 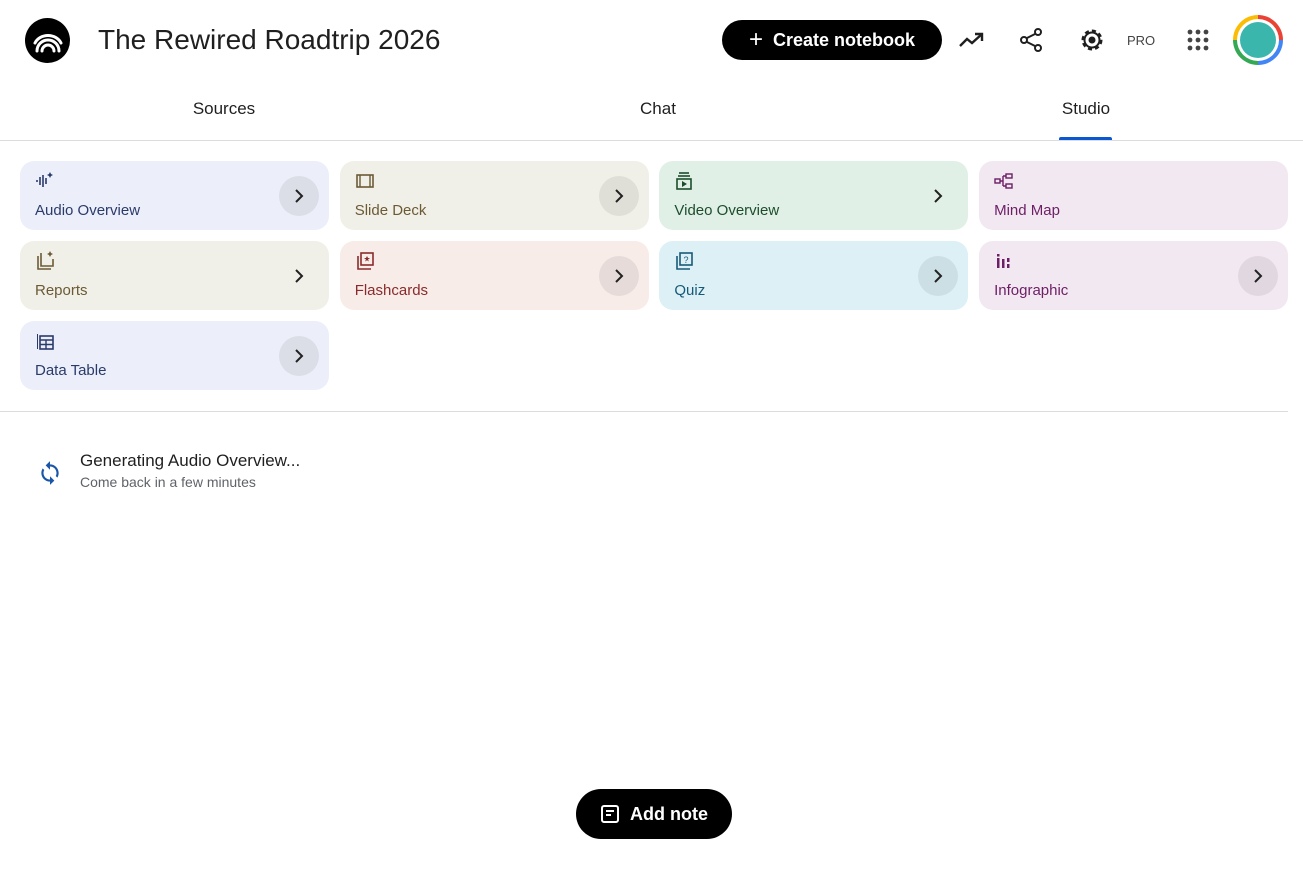 What do you see at coordinates (651, 140) in the screenshot?
I see `tab-divider` at bounding box center [651, 140].